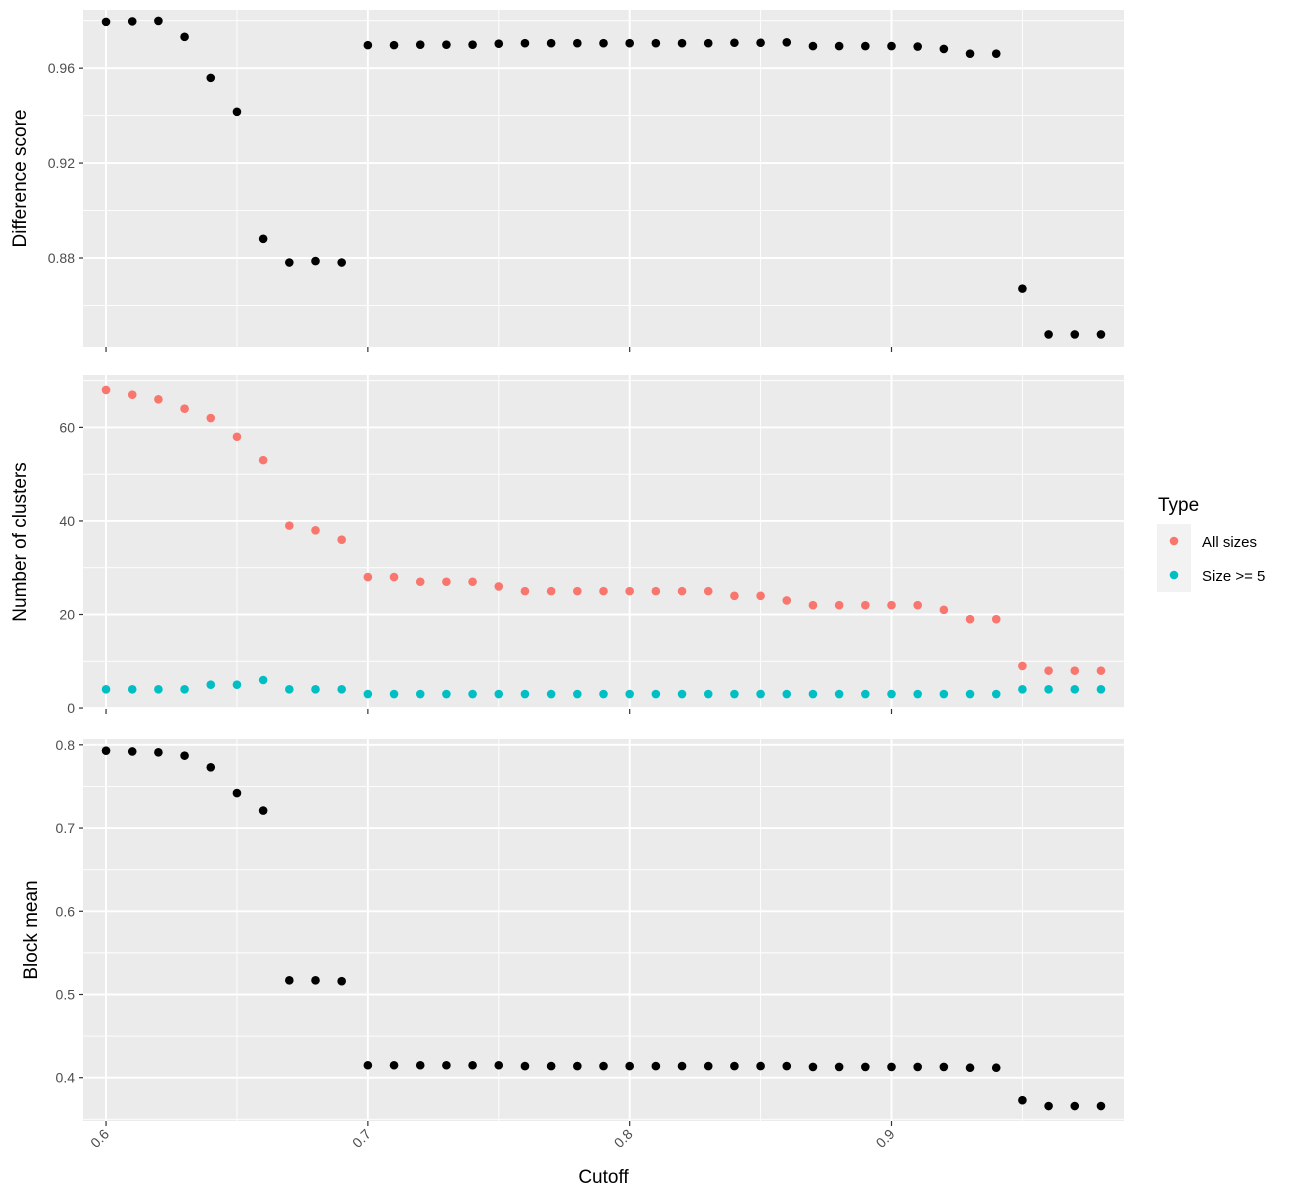  What do you see at coordinates (61, 258) in the screenshot?
I see `y-tick-label: 0.88` at bounding box center [61, 258].